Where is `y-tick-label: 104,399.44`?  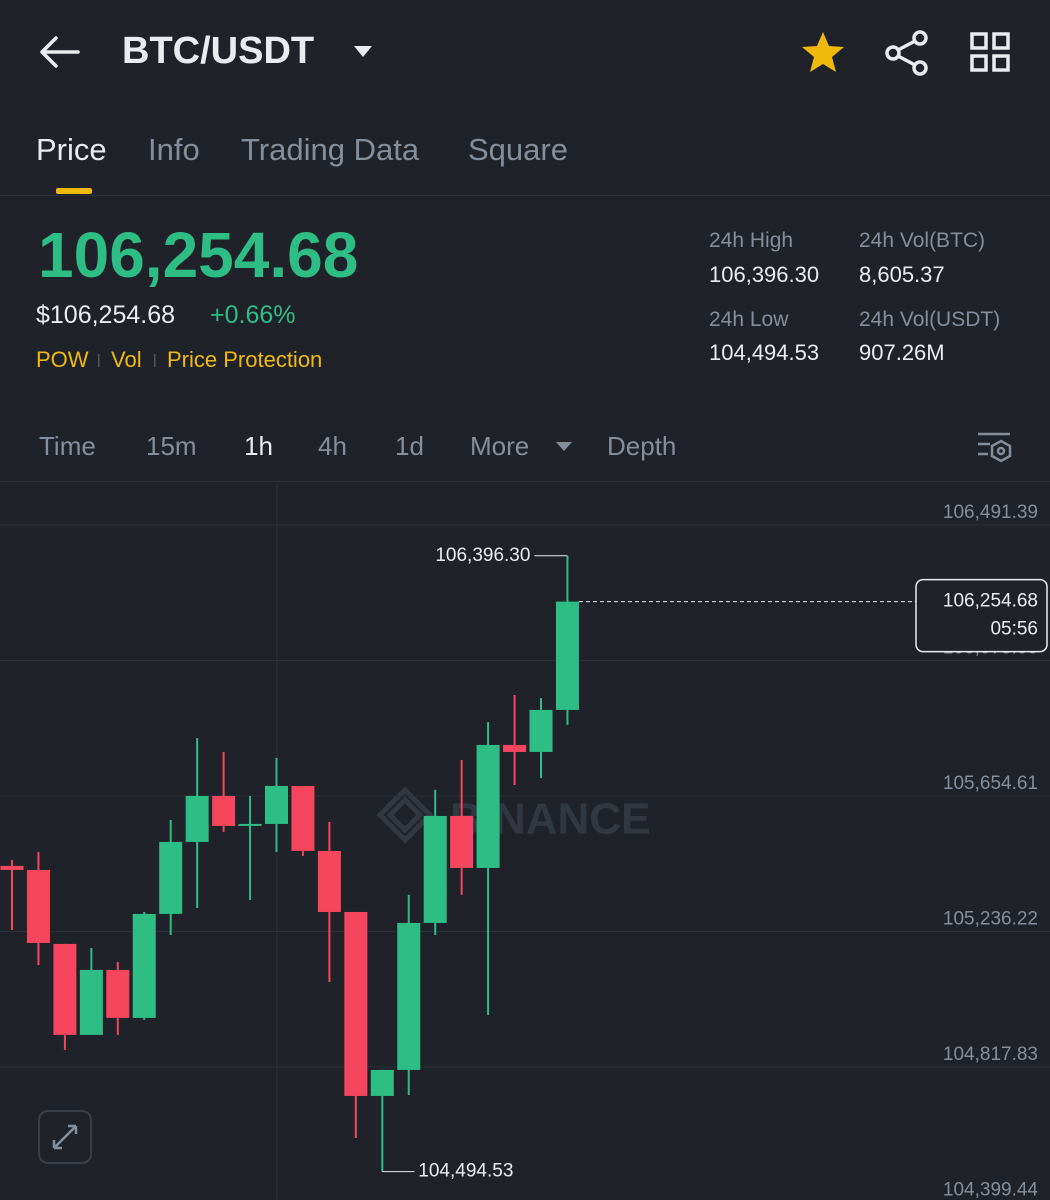 y-tick-label: 104,399.44 is located at coordinates (991, 1189).